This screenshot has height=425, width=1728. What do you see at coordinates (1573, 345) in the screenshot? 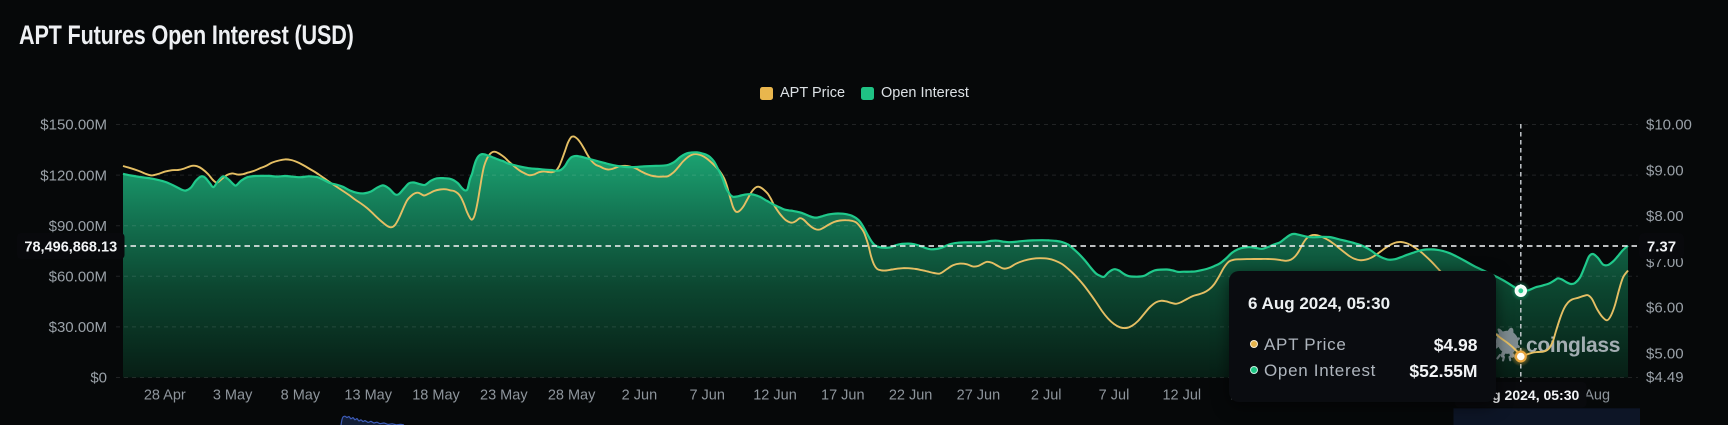
I see `svg-text: coinglass` at bounding box center [1573, 345].